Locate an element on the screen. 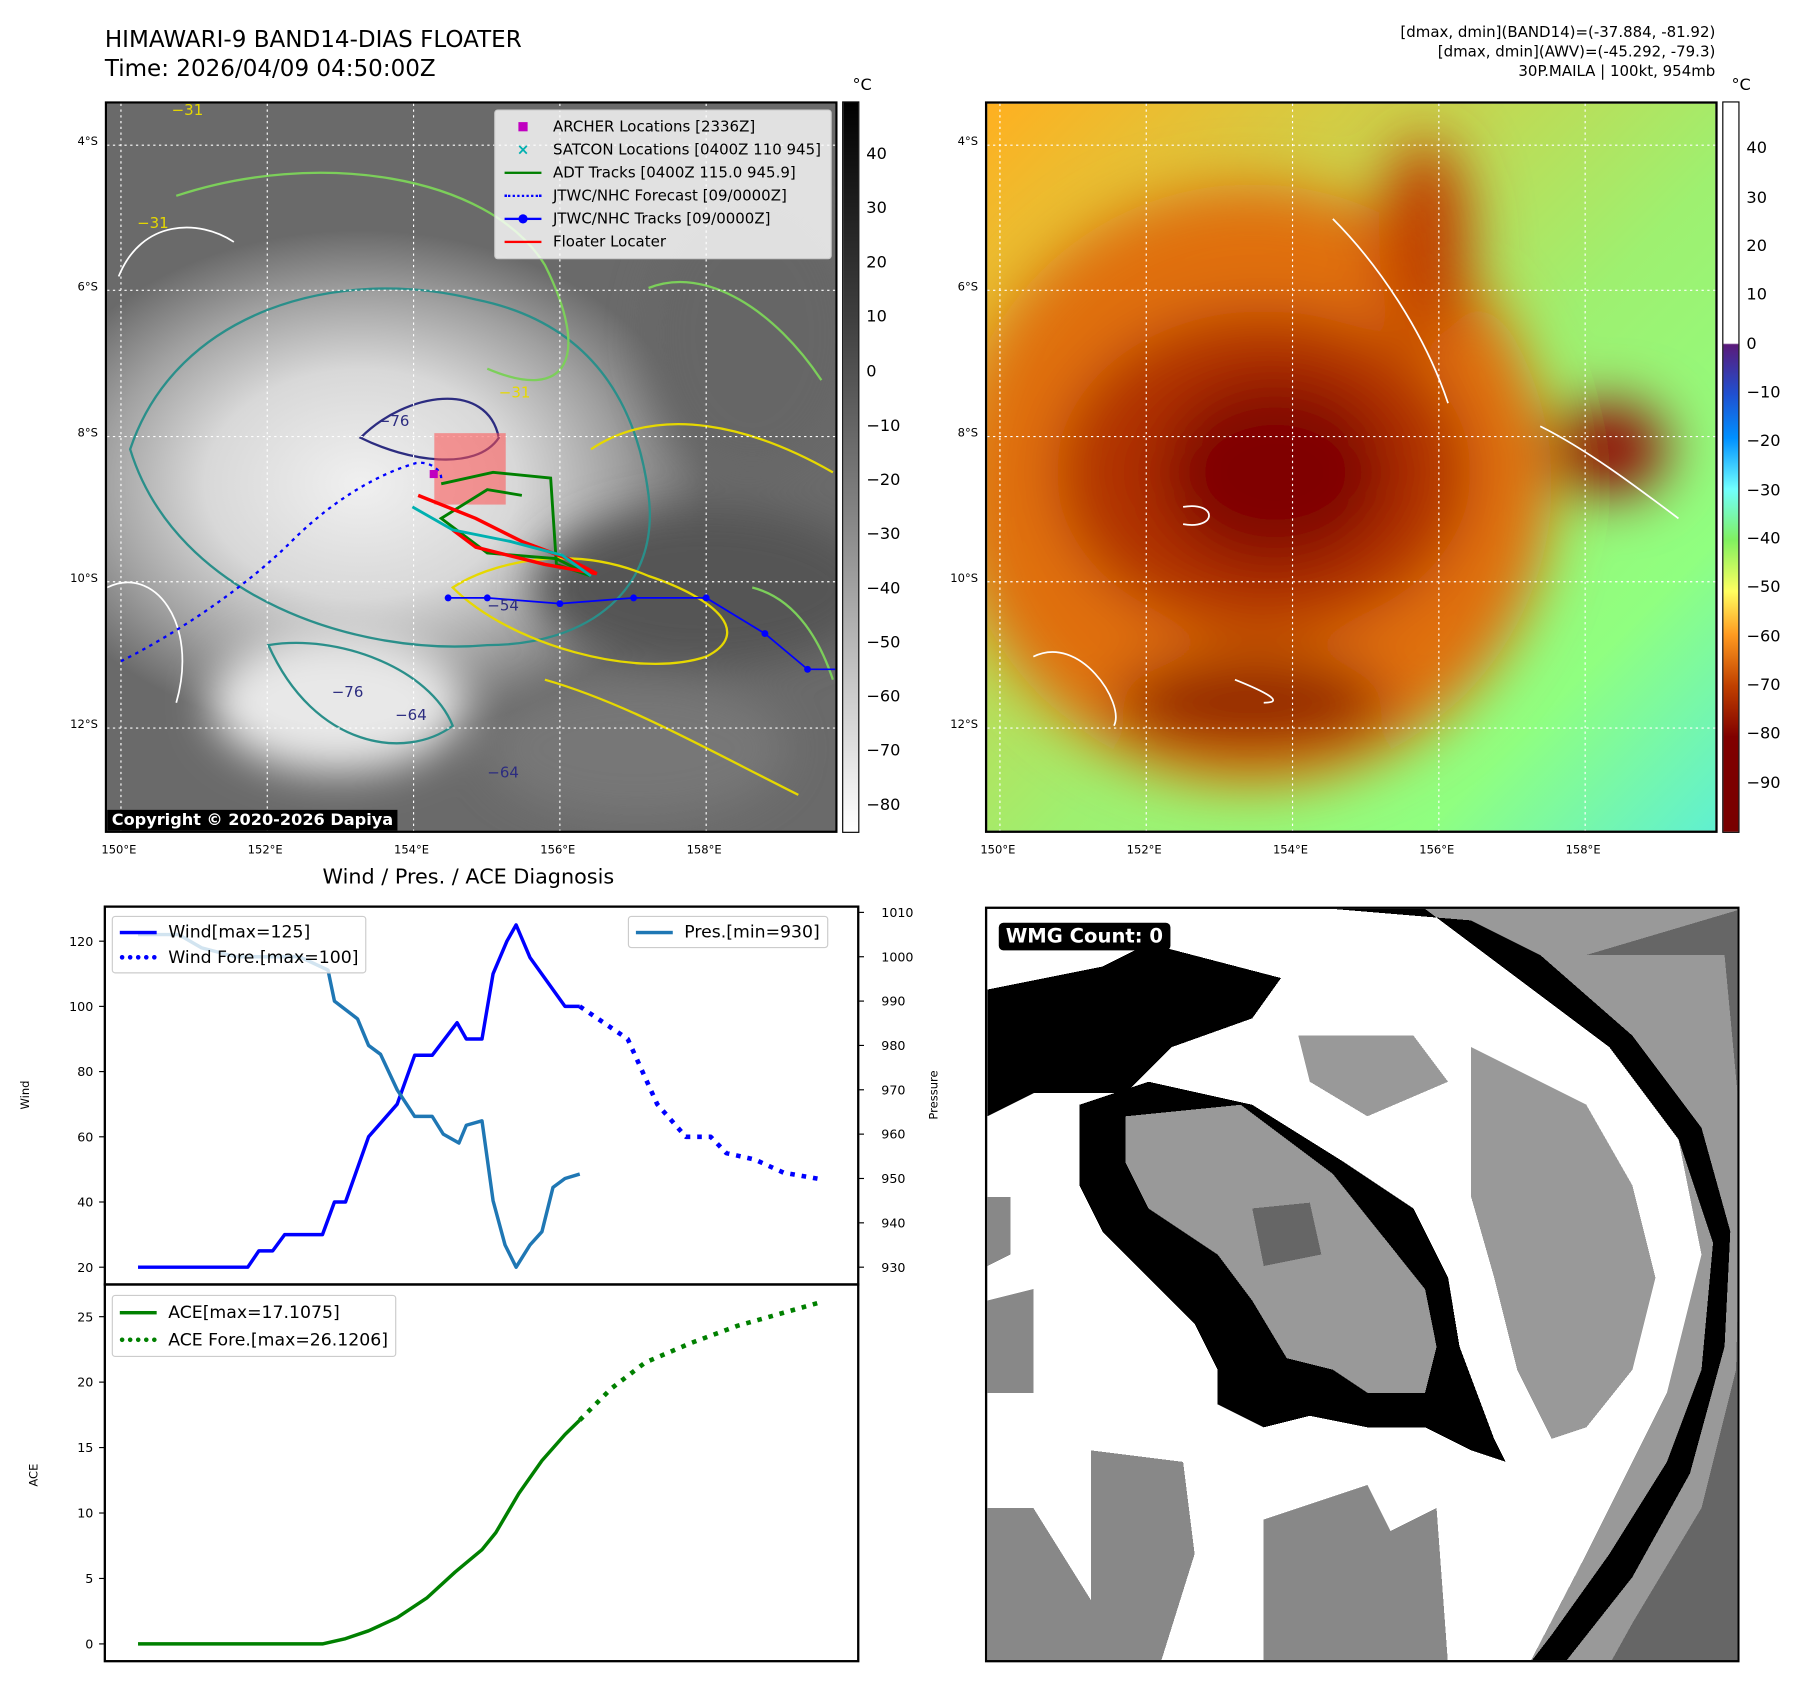  y2-tick-label: 960 is located at coordinates (893, 1134).